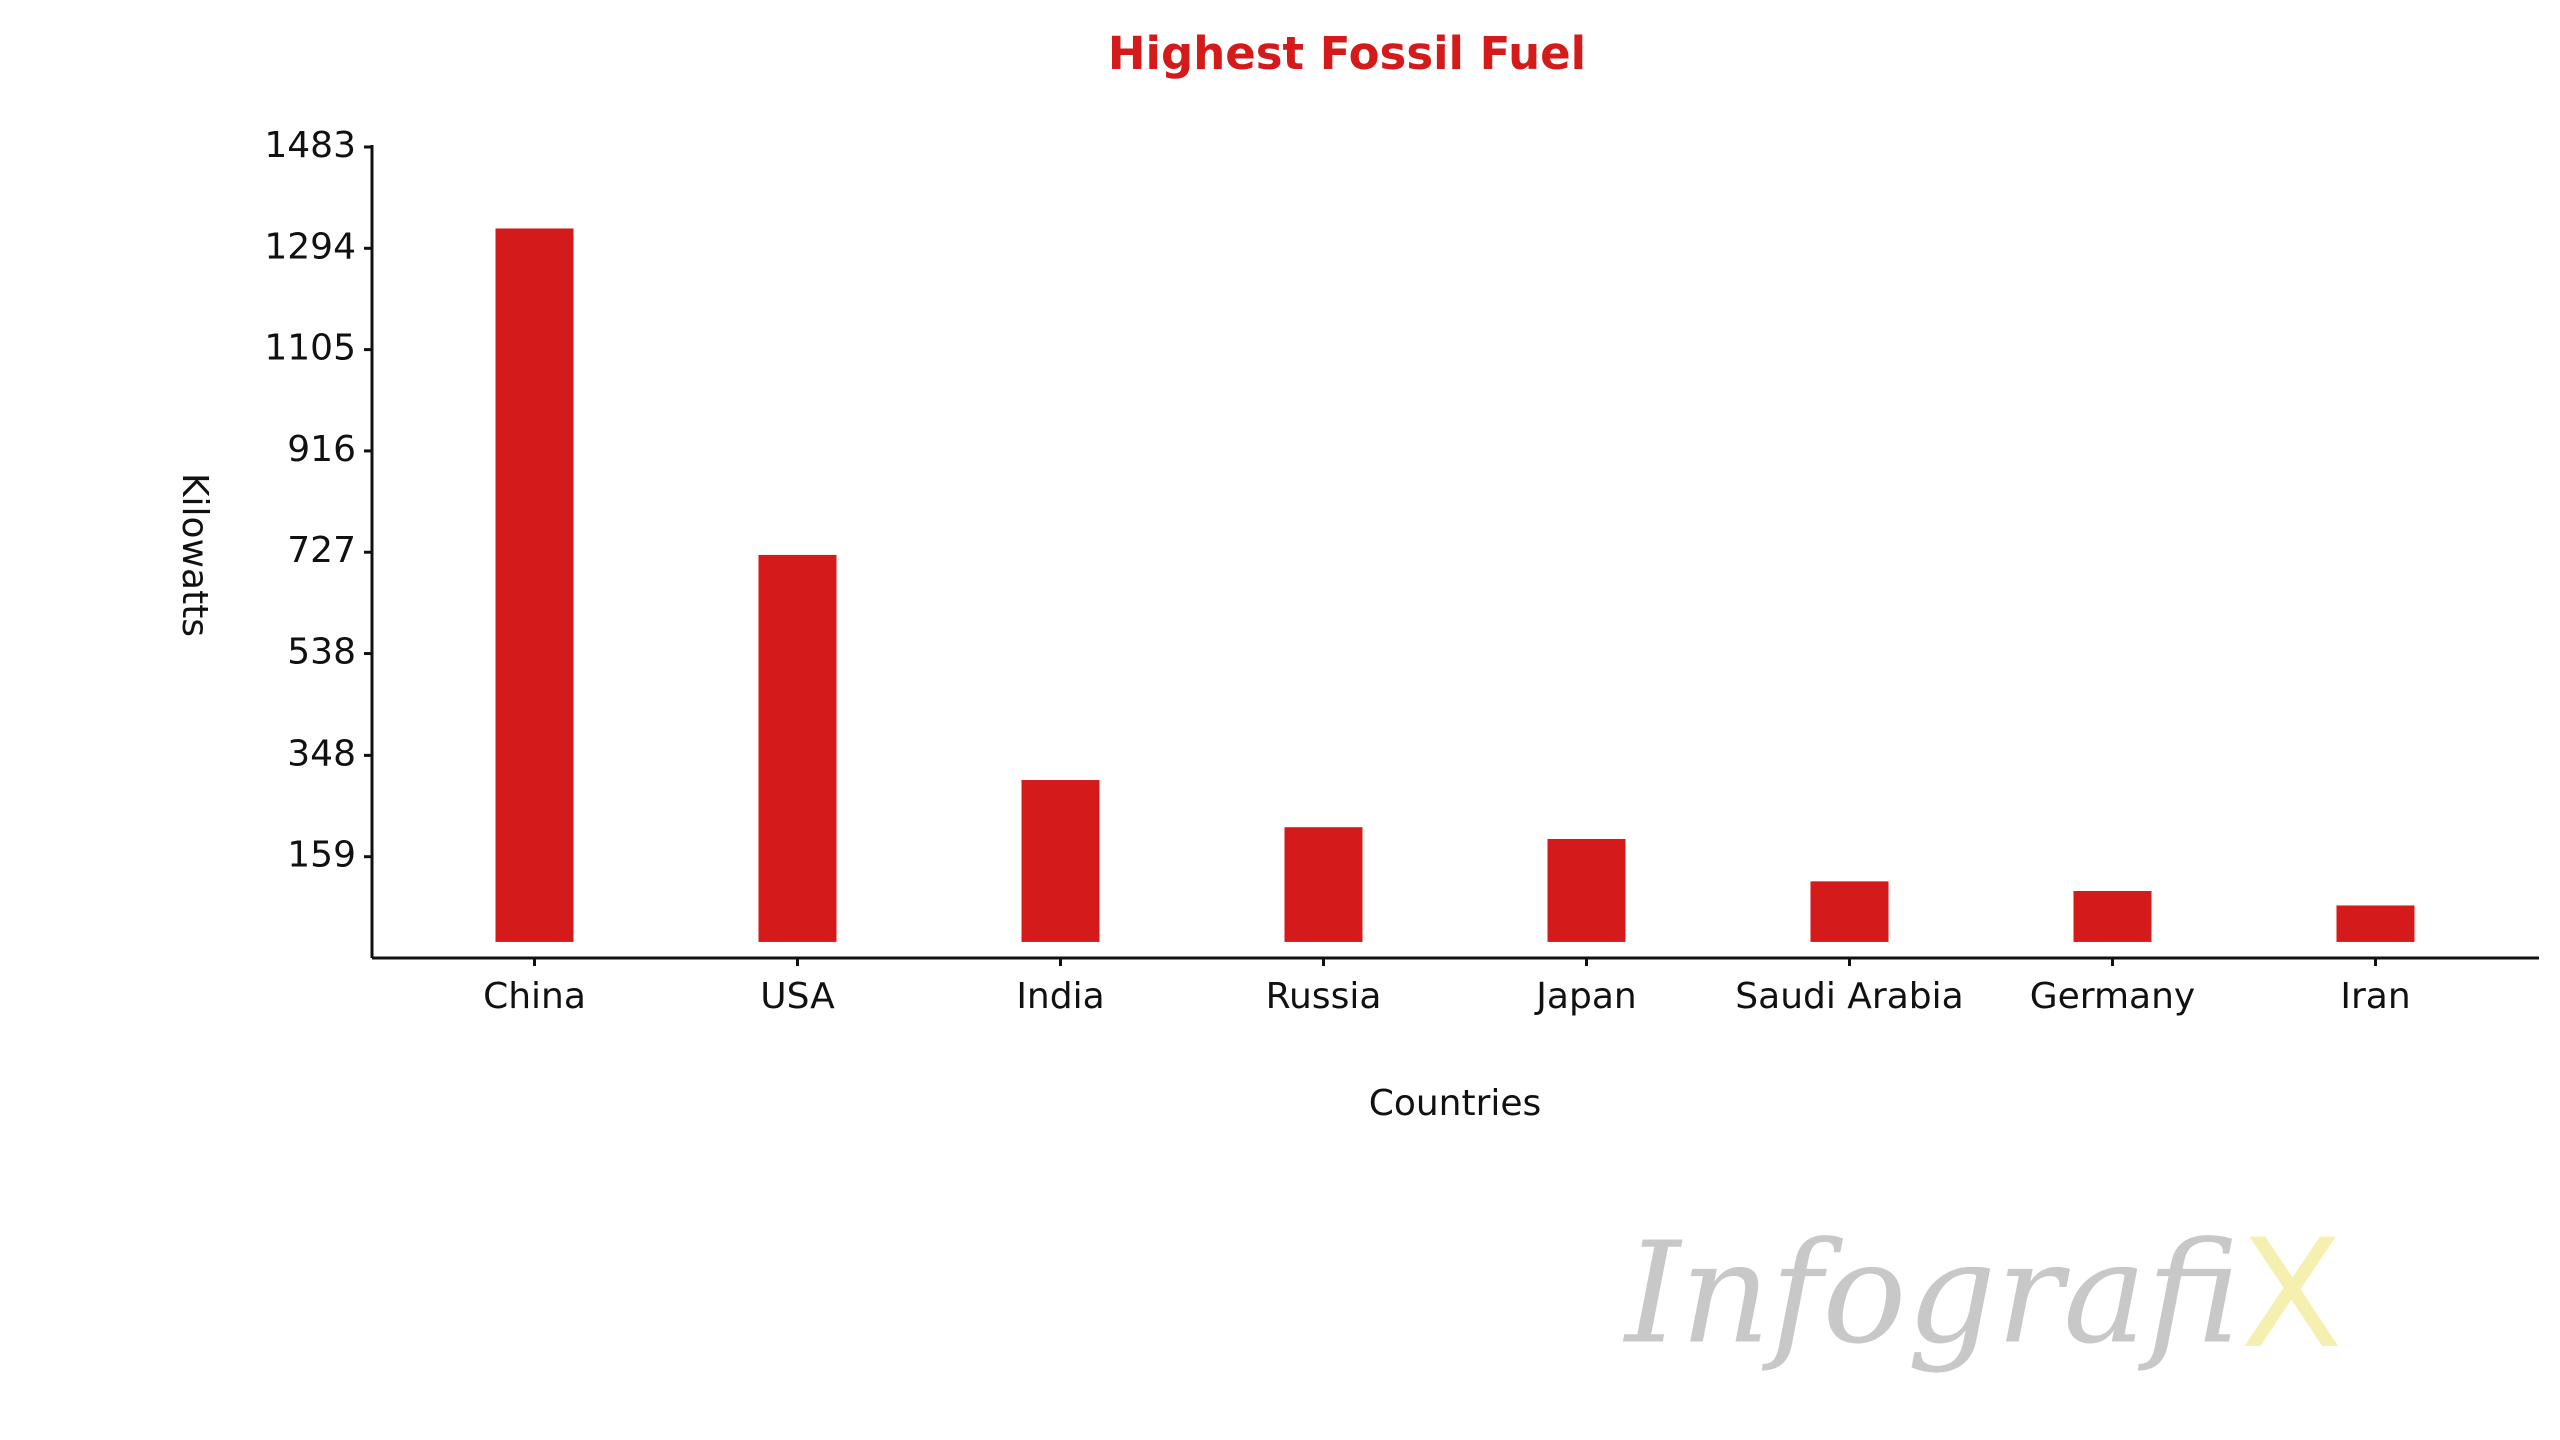 This screenshot has height=1440, width=2560. I want to click on y-tick-label: 348, so click(321, 753).